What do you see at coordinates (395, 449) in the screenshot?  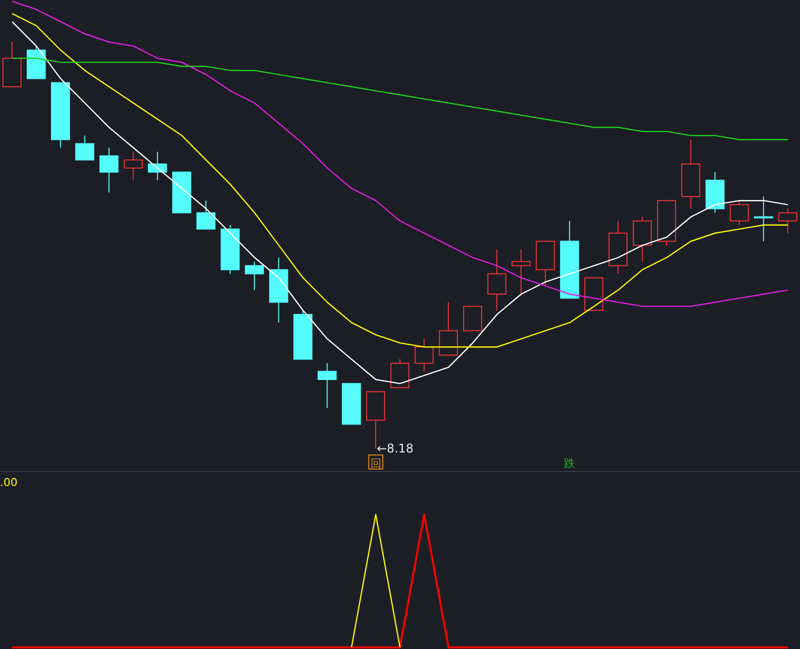 I see `annotation: ←8.18` at bounding box center [395, 449].